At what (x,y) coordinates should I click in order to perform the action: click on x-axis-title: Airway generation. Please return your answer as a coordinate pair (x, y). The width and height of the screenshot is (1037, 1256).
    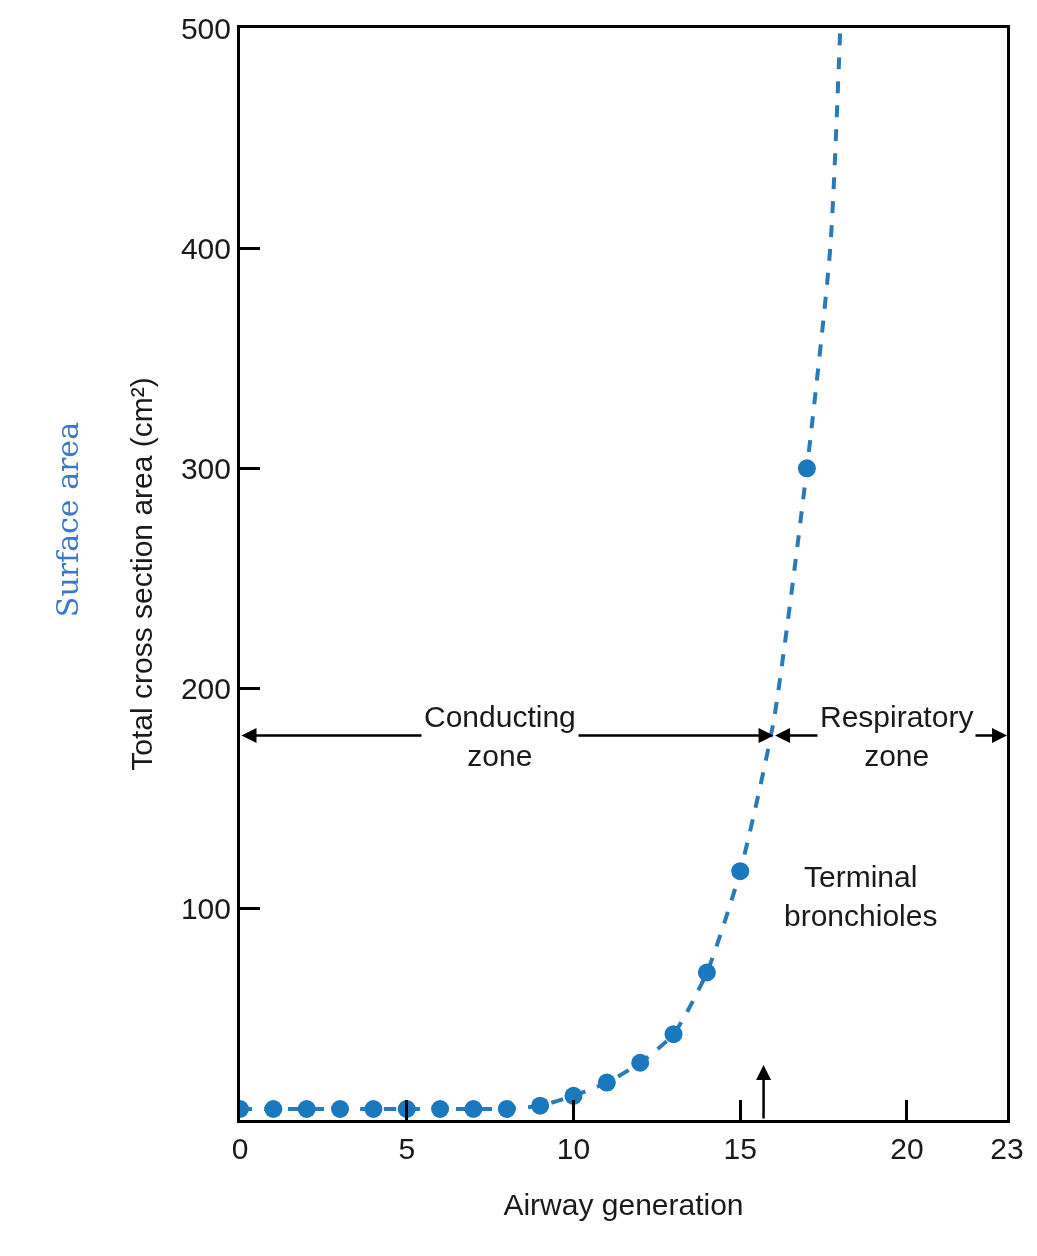
    Looking at the image, I should click on (623, 1204).